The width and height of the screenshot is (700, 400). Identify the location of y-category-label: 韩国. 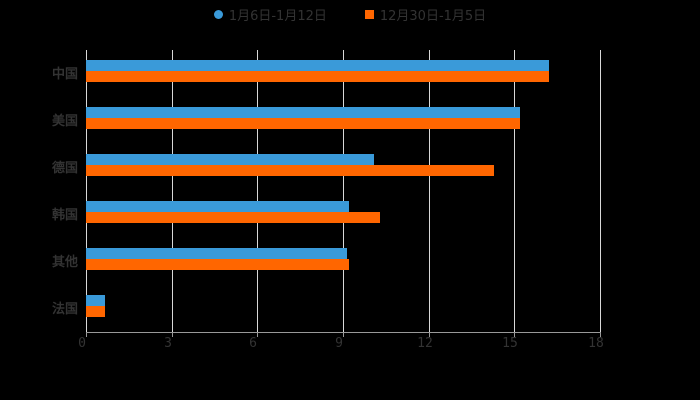
(64, 215).